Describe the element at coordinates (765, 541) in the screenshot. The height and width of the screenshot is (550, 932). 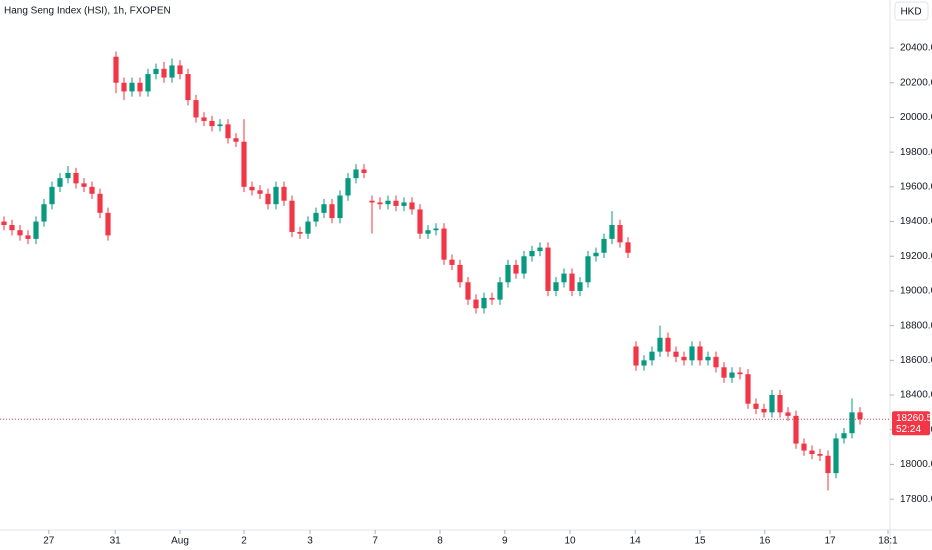
I see `x-tick-label: 16` at that location.